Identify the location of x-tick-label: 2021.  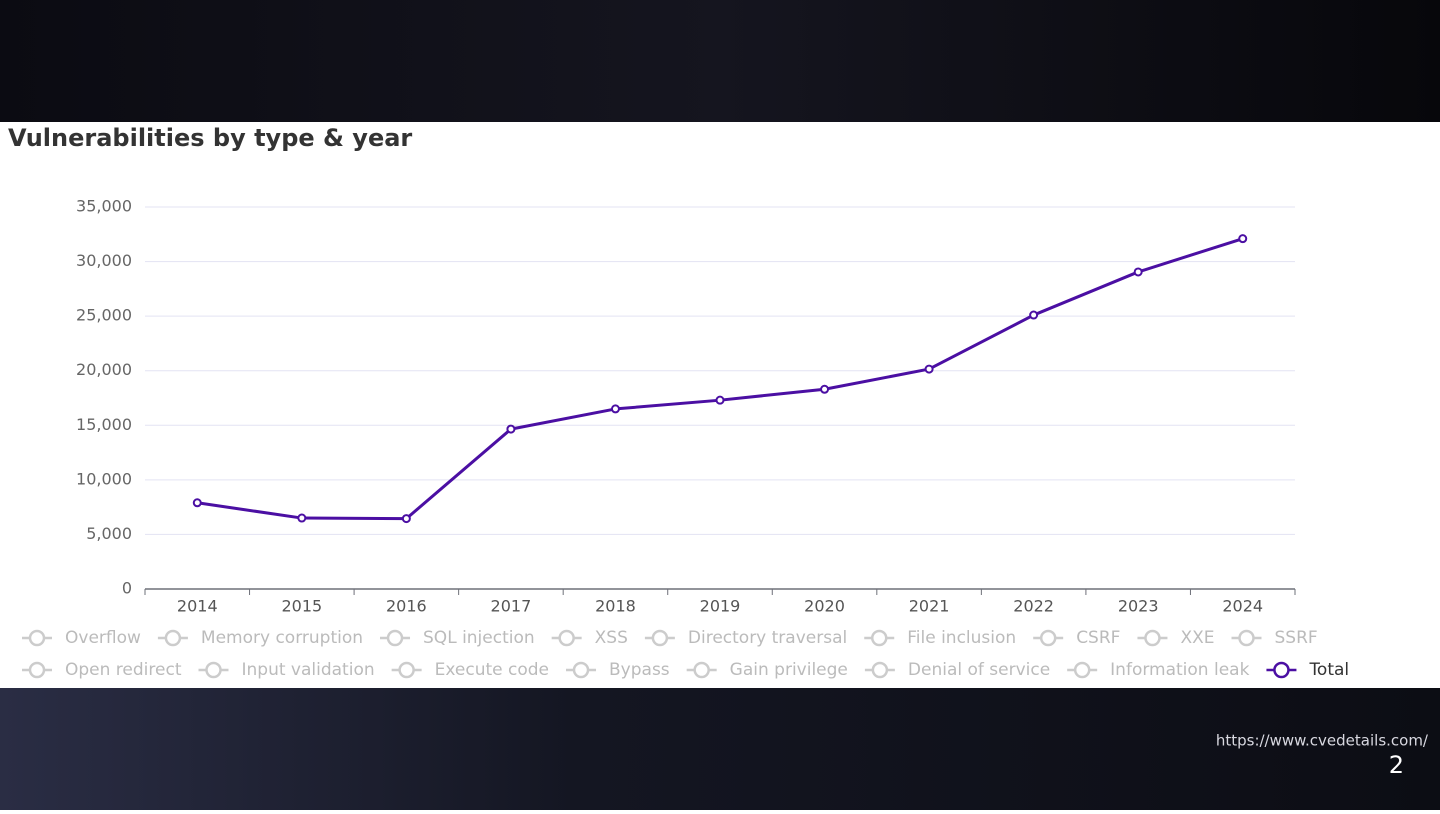
(929, 606).